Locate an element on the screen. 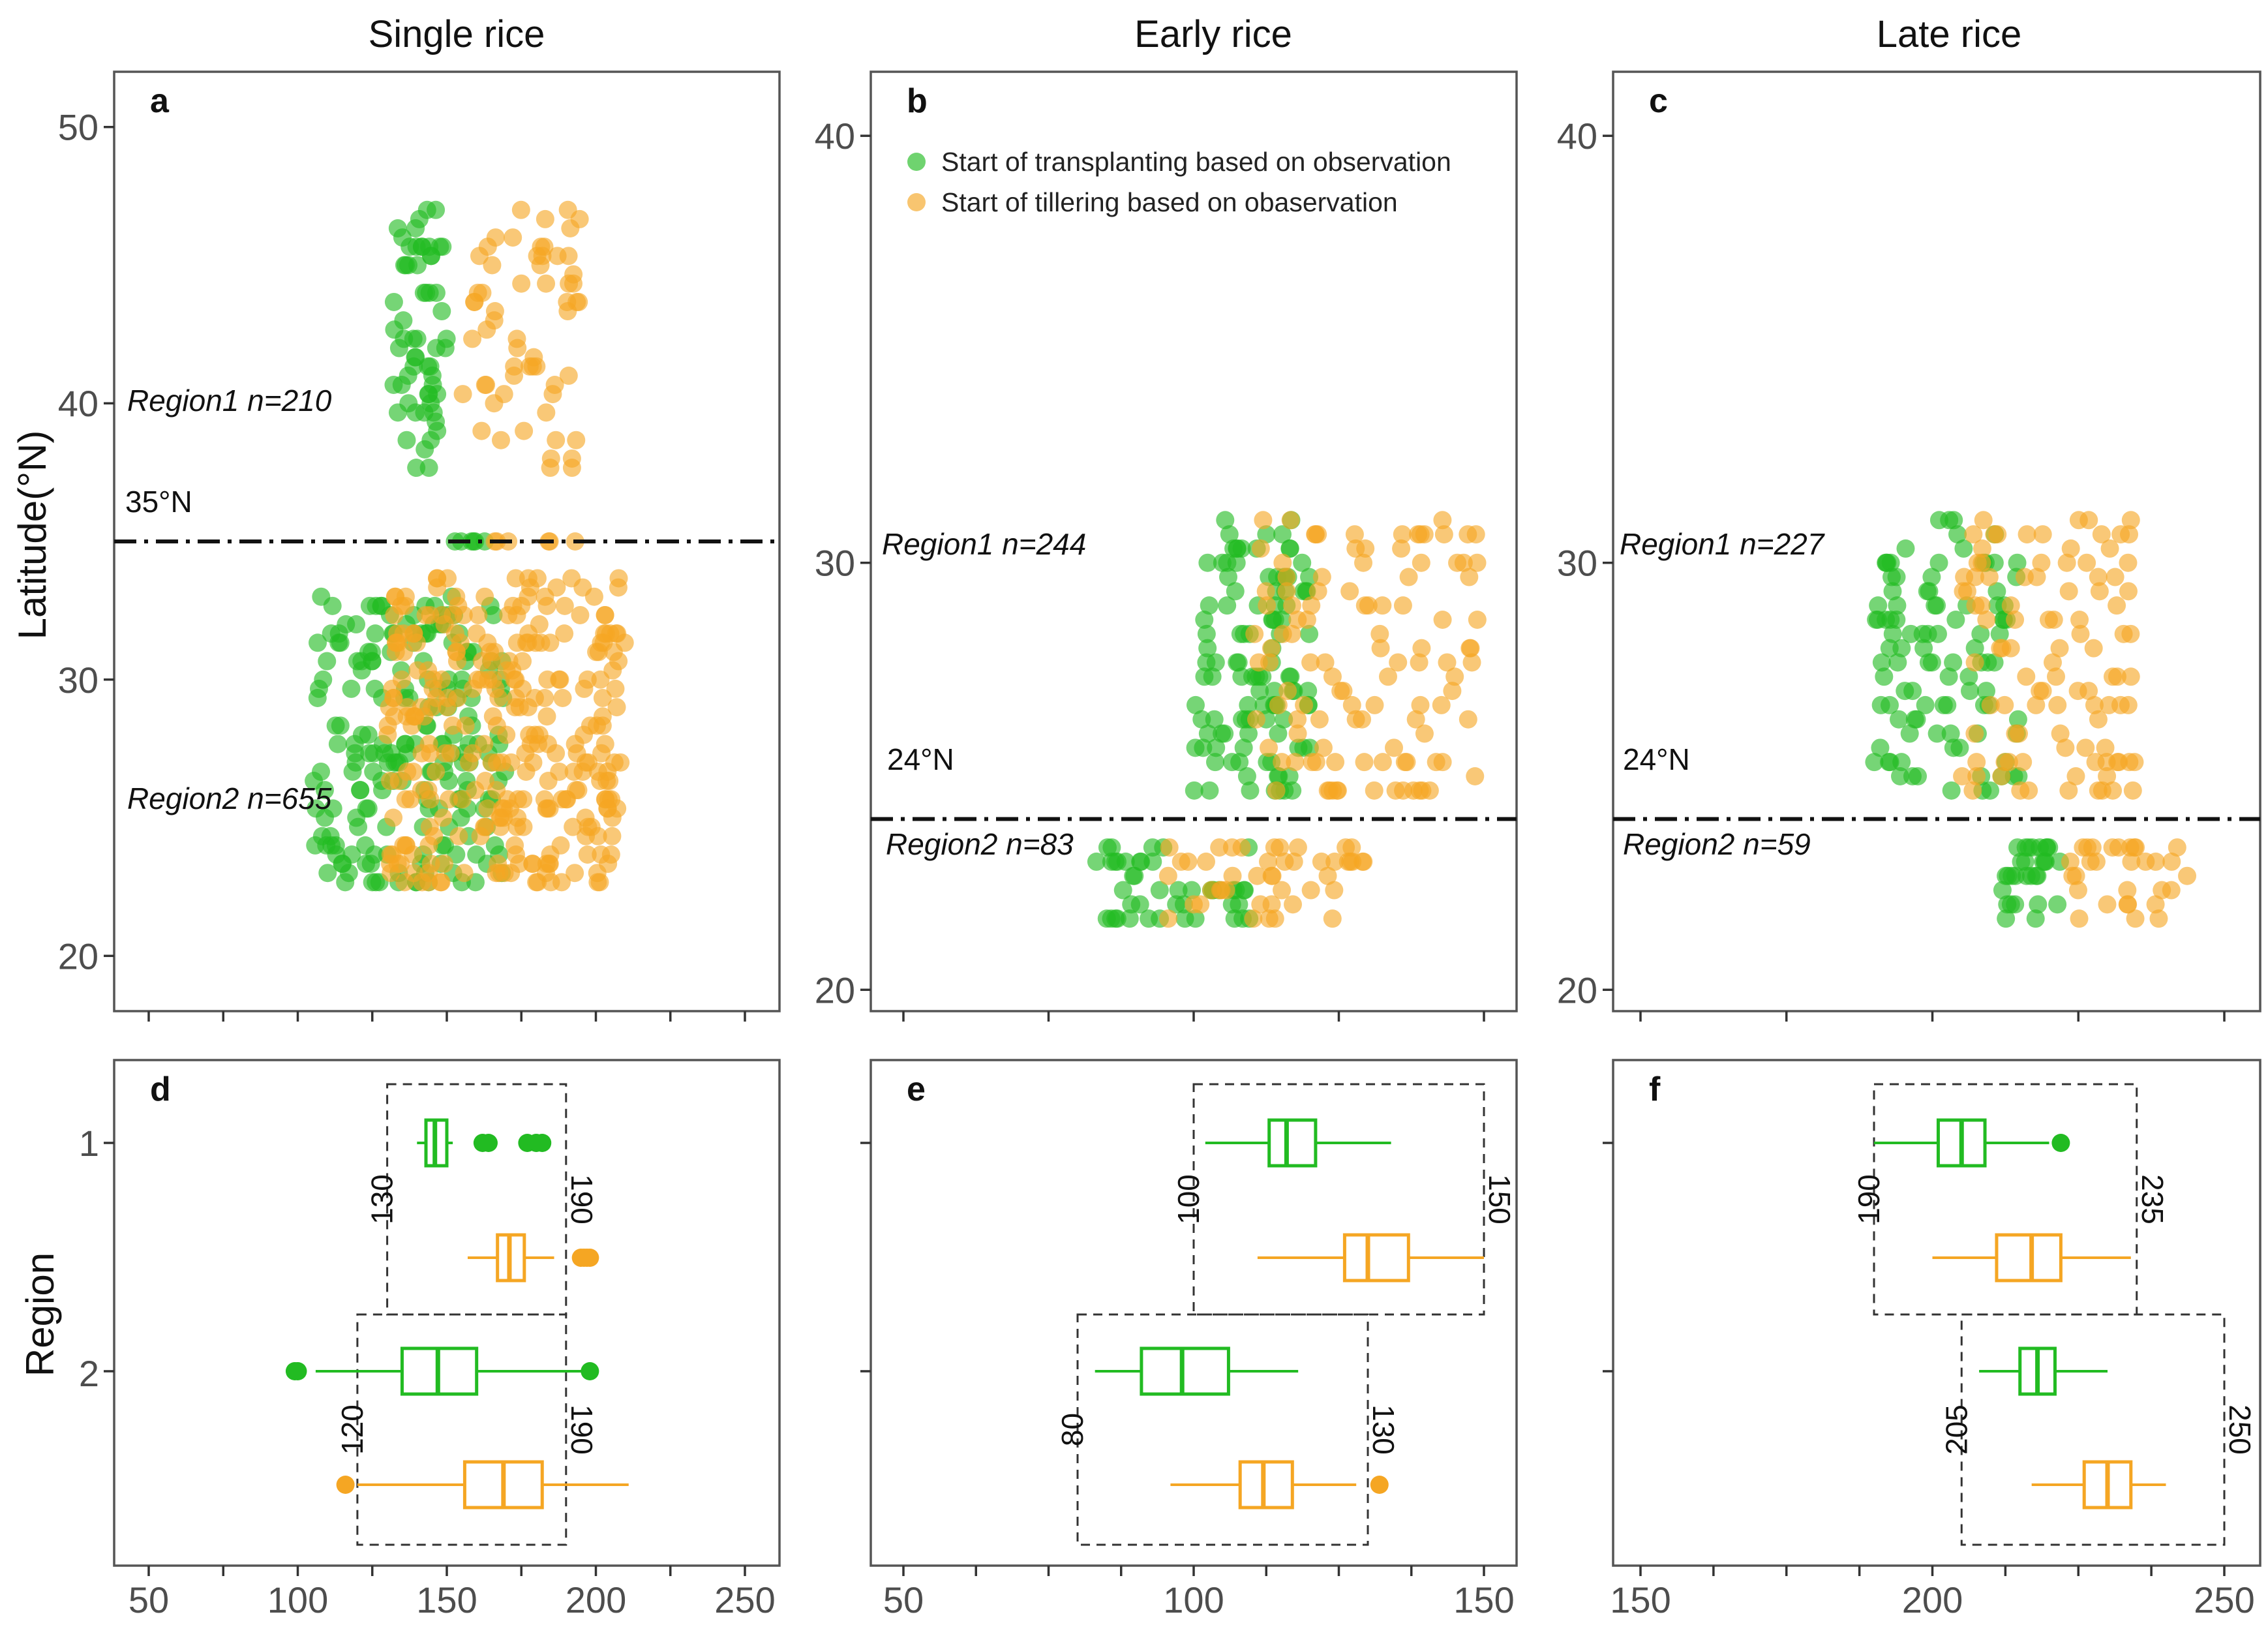 The image size is (2268, 1640). panel-d-boxplot: 50 100 150 200 250 130 190 120 190 d is located at coordinates (442, 1339).